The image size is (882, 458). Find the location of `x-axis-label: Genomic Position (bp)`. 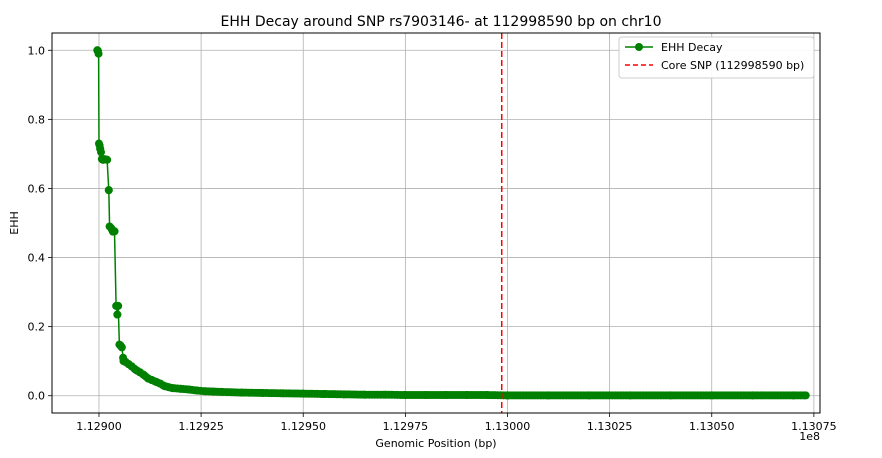

x-axis-label: Genomic Position (bp) is located at coordinates (435, 443).